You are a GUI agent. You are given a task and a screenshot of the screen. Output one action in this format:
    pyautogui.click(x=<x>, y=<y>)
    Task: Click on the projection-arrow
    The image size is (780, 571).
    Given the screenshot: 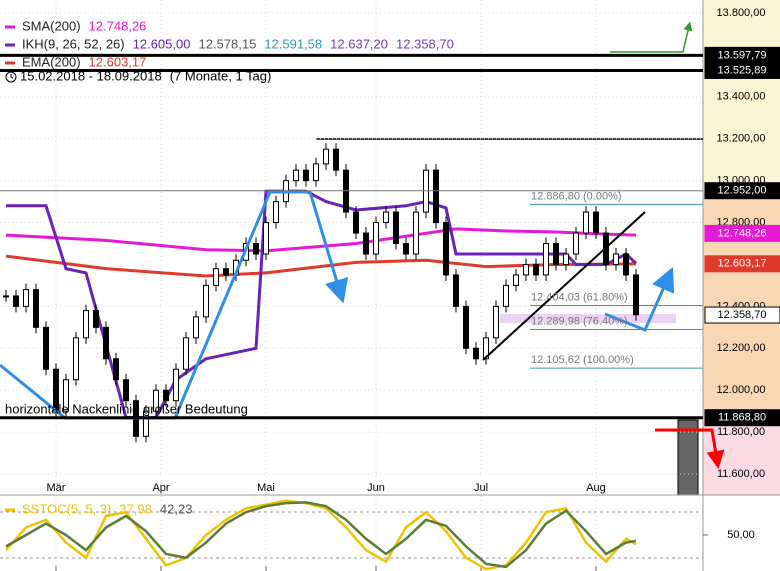 What is the action you would take?
    pyautogui.click(x=639, y=299)
    